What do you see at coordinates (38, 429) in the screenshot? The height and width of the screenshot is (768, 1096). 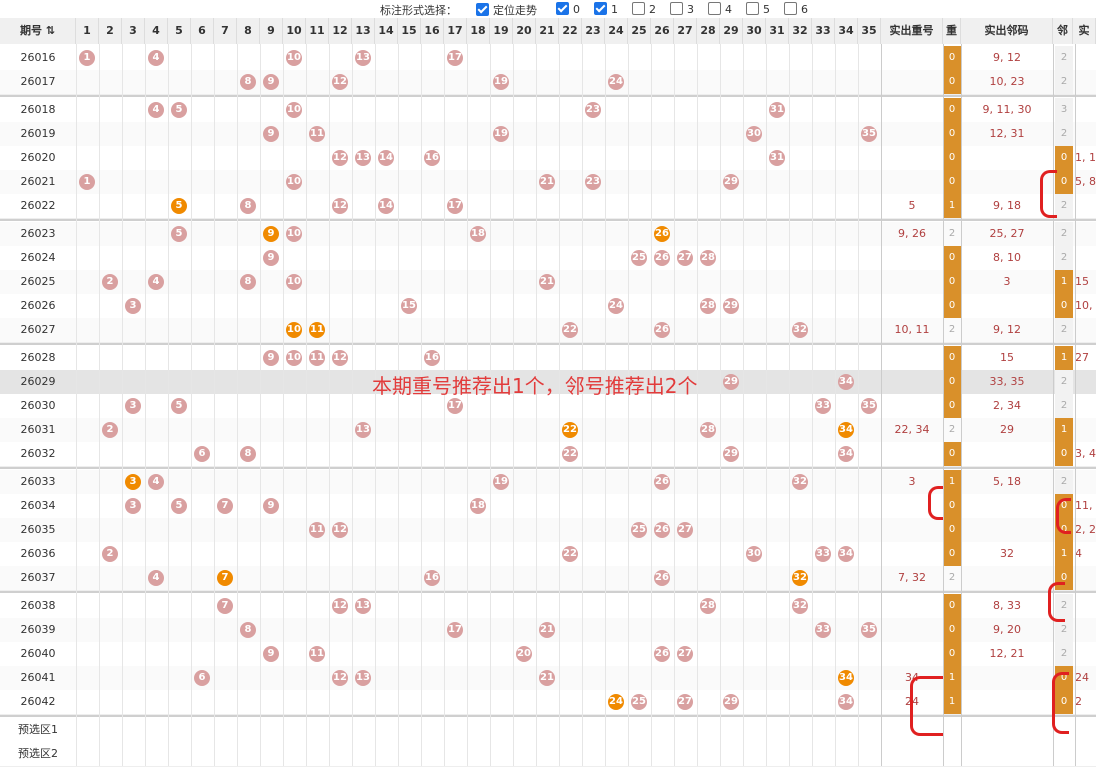 I see `period-cell: 26031` at bounding box center [38, 429].